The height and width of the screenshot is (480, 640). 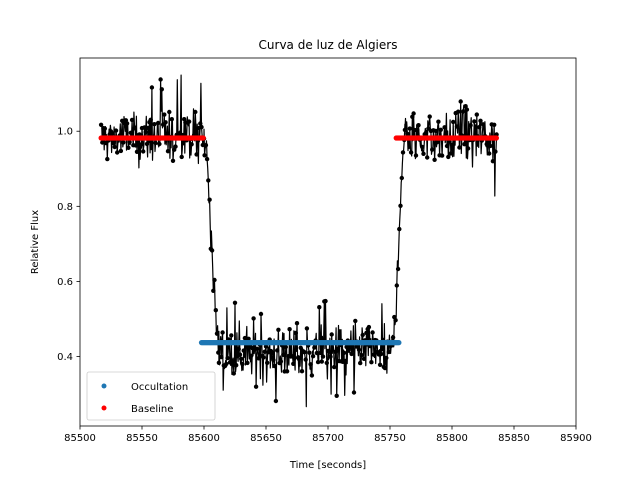 What do you see at coordinates (151, 396) in the screenshot?
I see `legend-box` at bounding box center [151, 396].